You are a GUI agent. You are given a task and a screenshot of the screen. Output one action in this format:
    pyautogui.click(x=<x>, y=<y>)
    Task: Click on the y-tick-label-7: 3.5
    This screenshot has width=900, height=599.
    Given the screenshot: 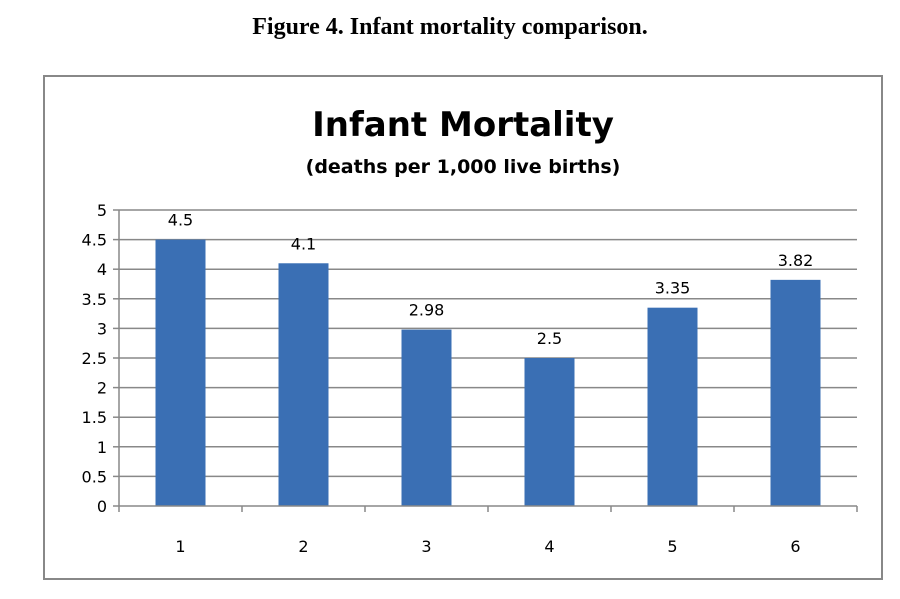 What is the action you would take?
    pyautogui.click(x=94, y=299)
    